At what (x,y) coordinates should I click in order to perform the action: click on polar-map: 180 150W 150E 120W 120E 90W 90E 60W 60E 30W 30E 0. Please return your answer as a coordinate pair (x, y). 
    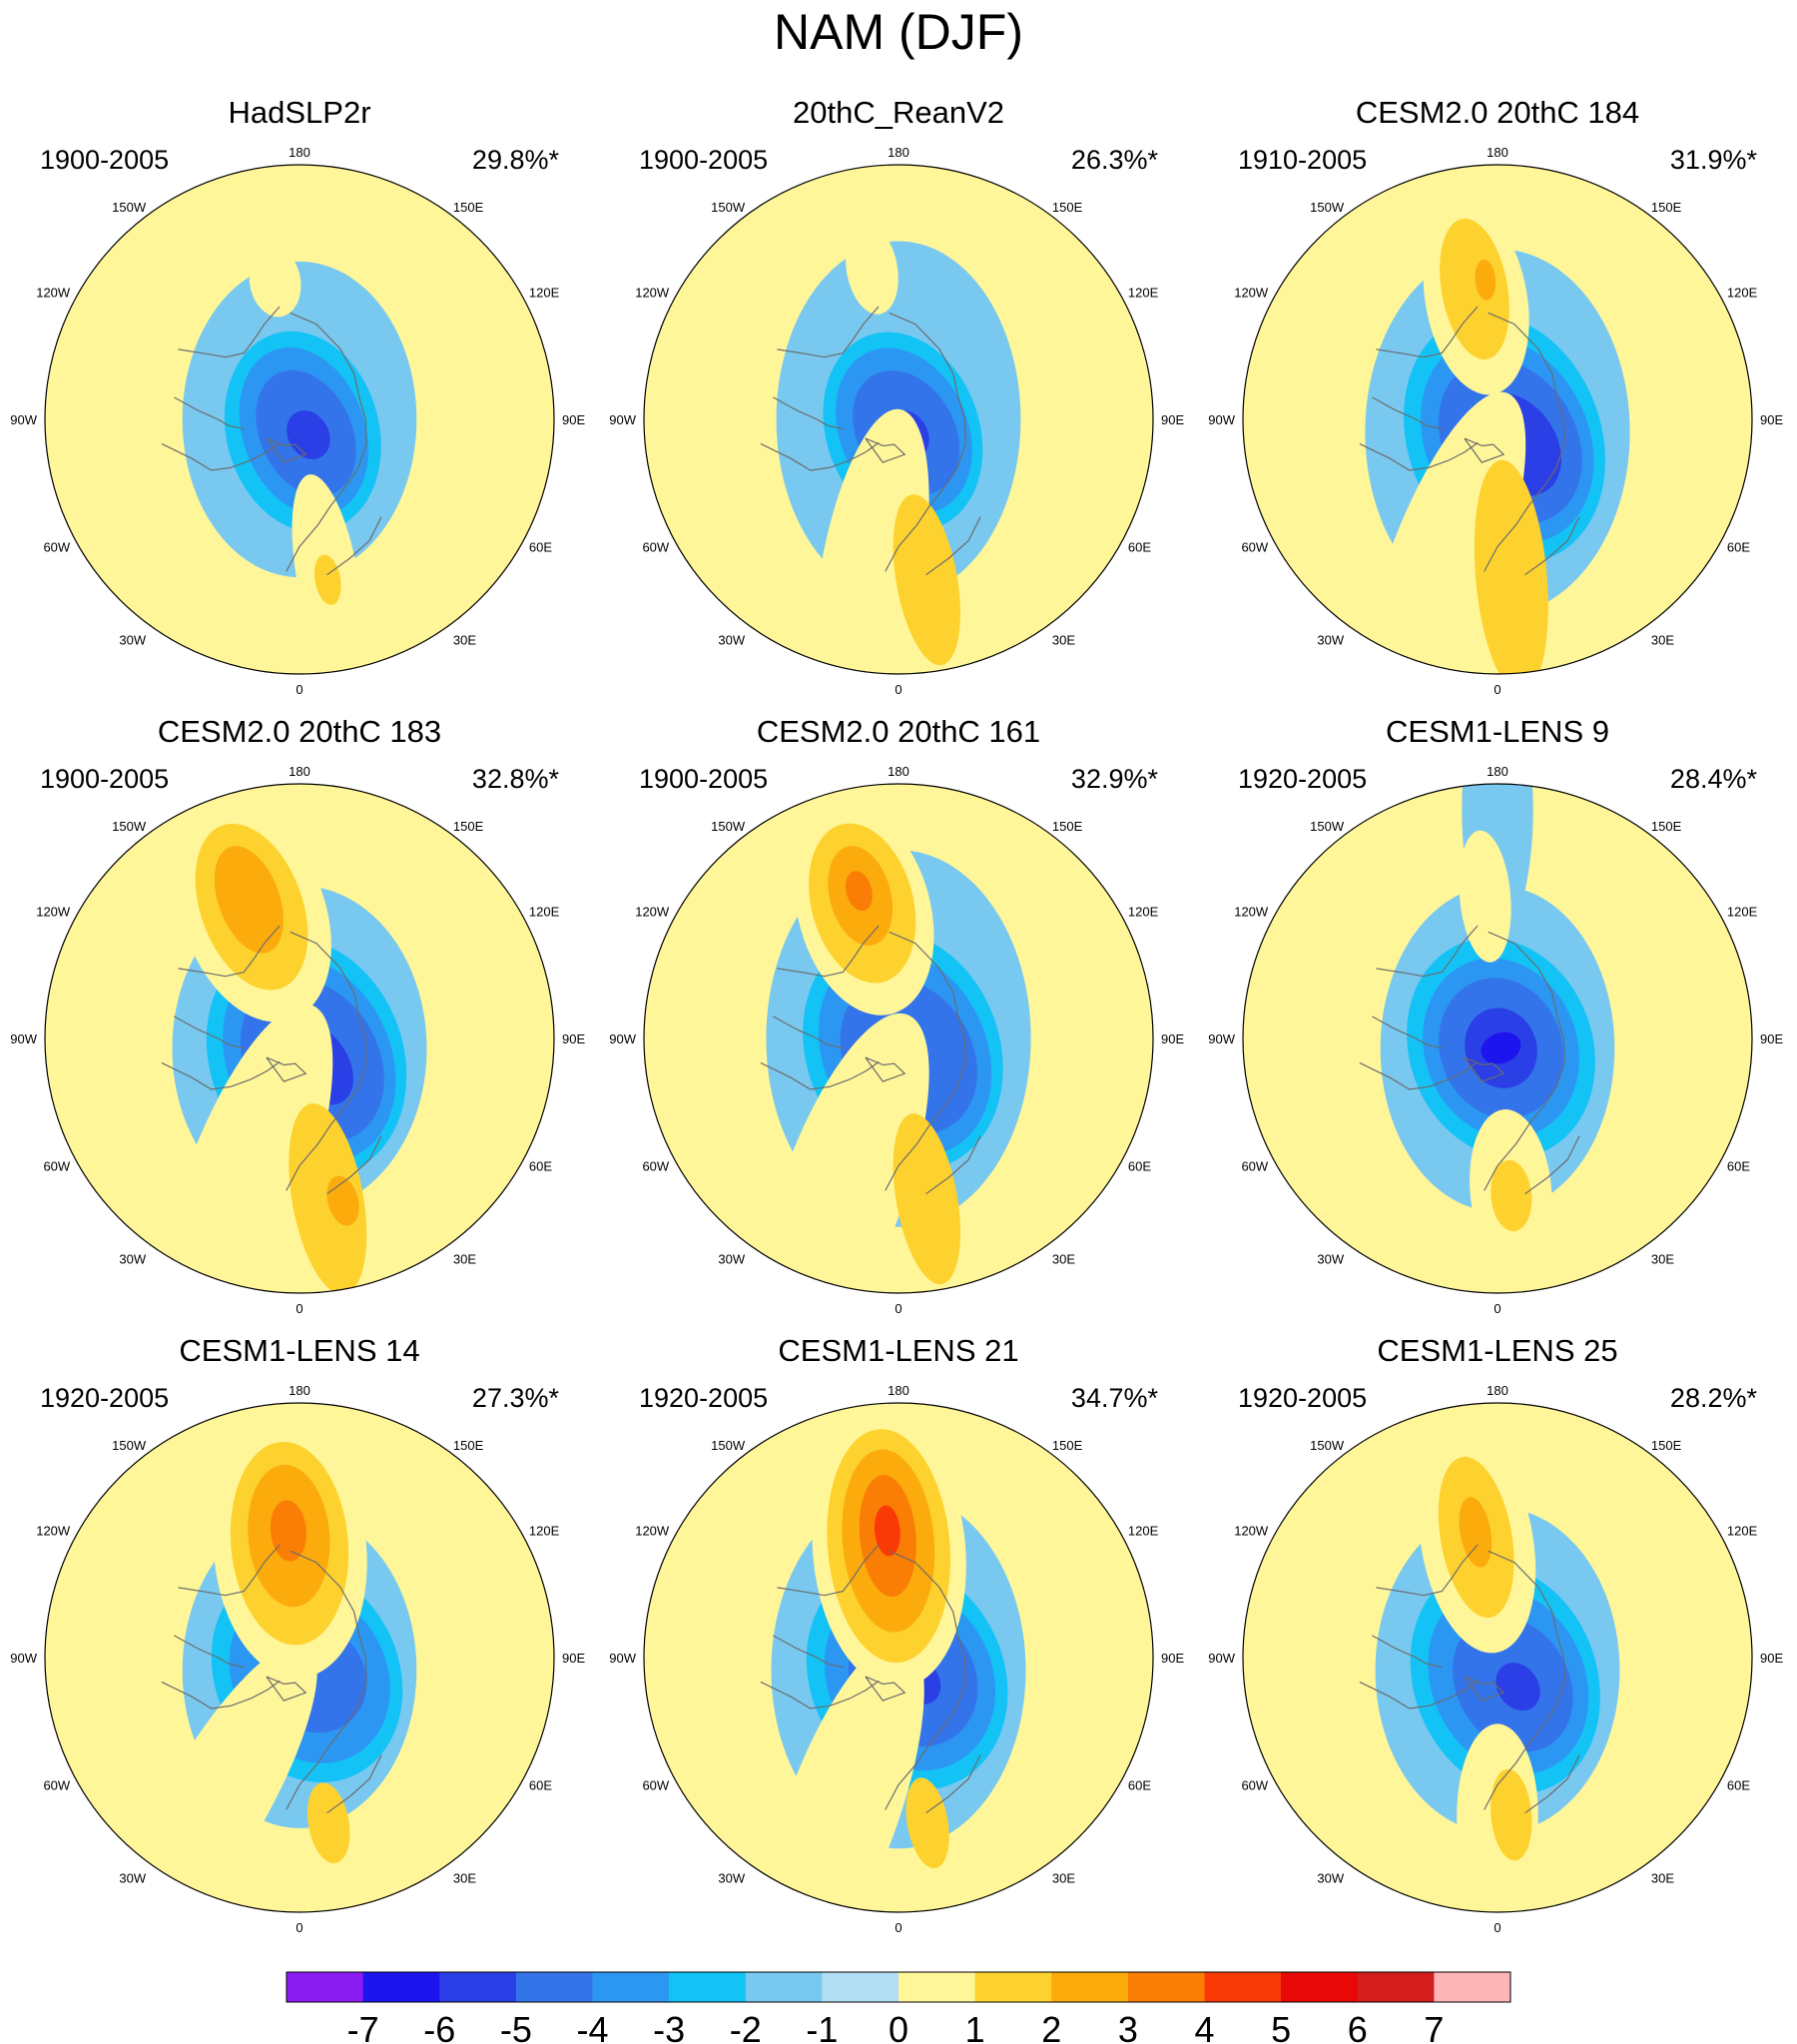
    Looking at the image, I should click on (1495, 421).